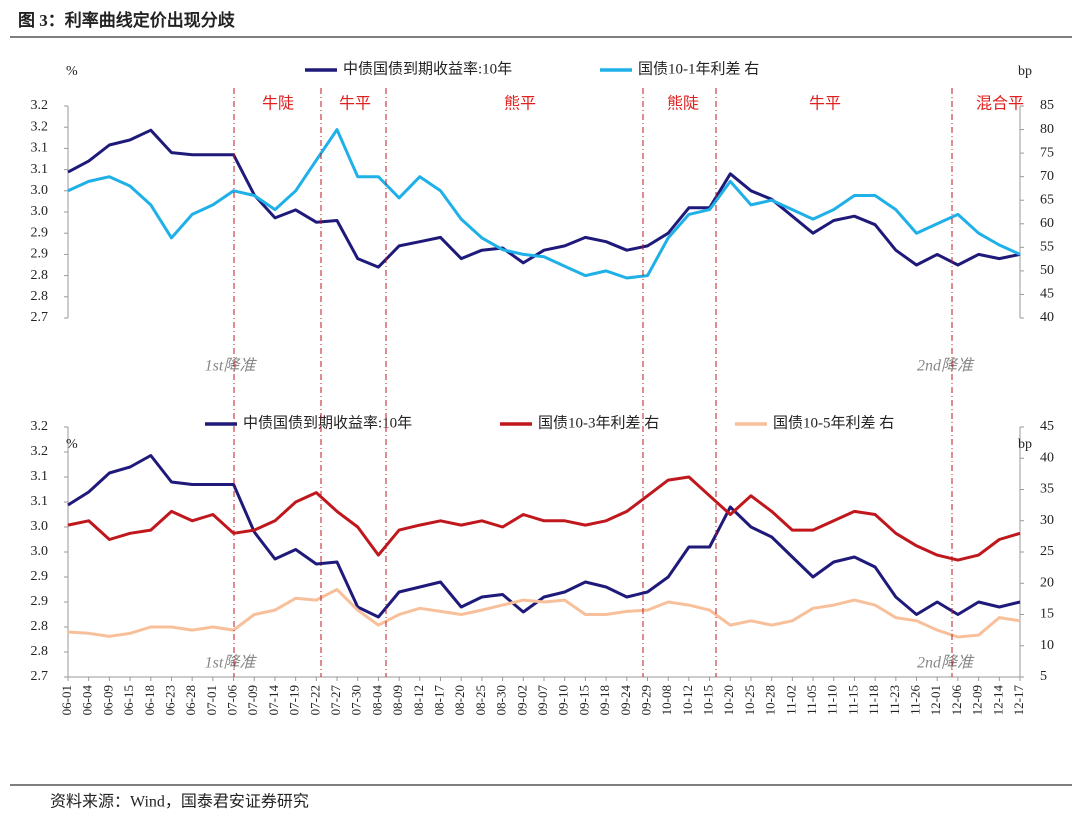 The height and width of the screenshot is (816, 1080). Describe the element at coordinates (179, 802) in the screenshot. I see `source: 资料来源：Wind，国泰君安证券研究` at that location.